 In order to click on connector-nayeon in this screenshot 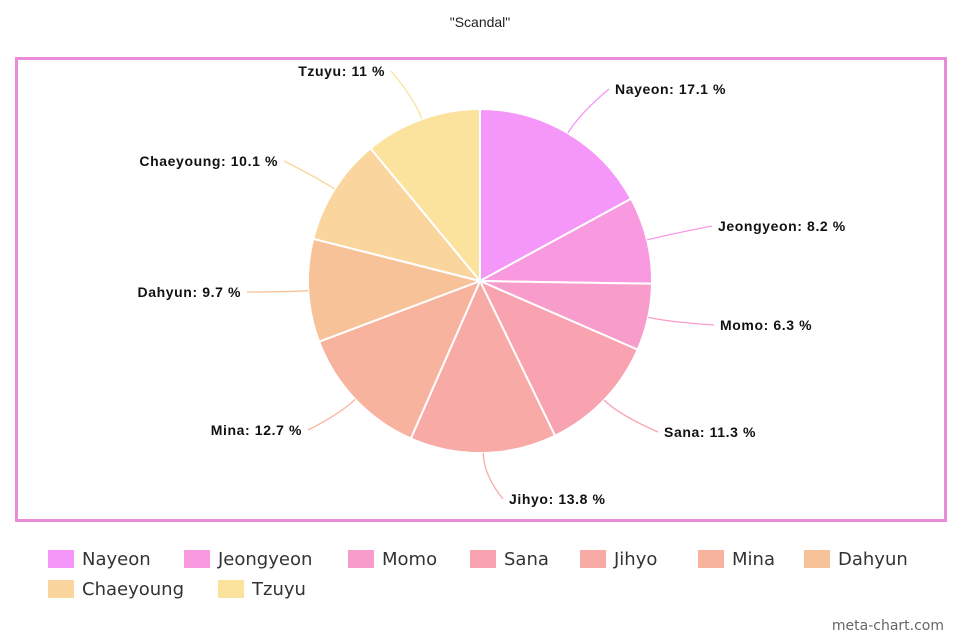, I will do `click(588, 111)`.